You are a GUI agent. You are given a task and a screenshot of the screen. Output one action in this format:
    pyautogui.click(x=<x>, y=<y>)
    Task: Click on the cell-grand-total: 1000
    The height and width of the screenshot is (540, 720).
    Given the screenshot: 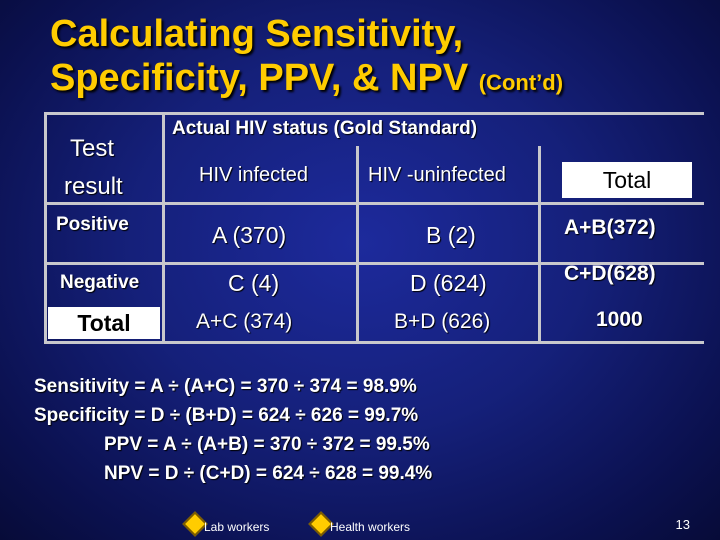 What is the action you would take?
    pyautogui.click(x=619, y=319)
    